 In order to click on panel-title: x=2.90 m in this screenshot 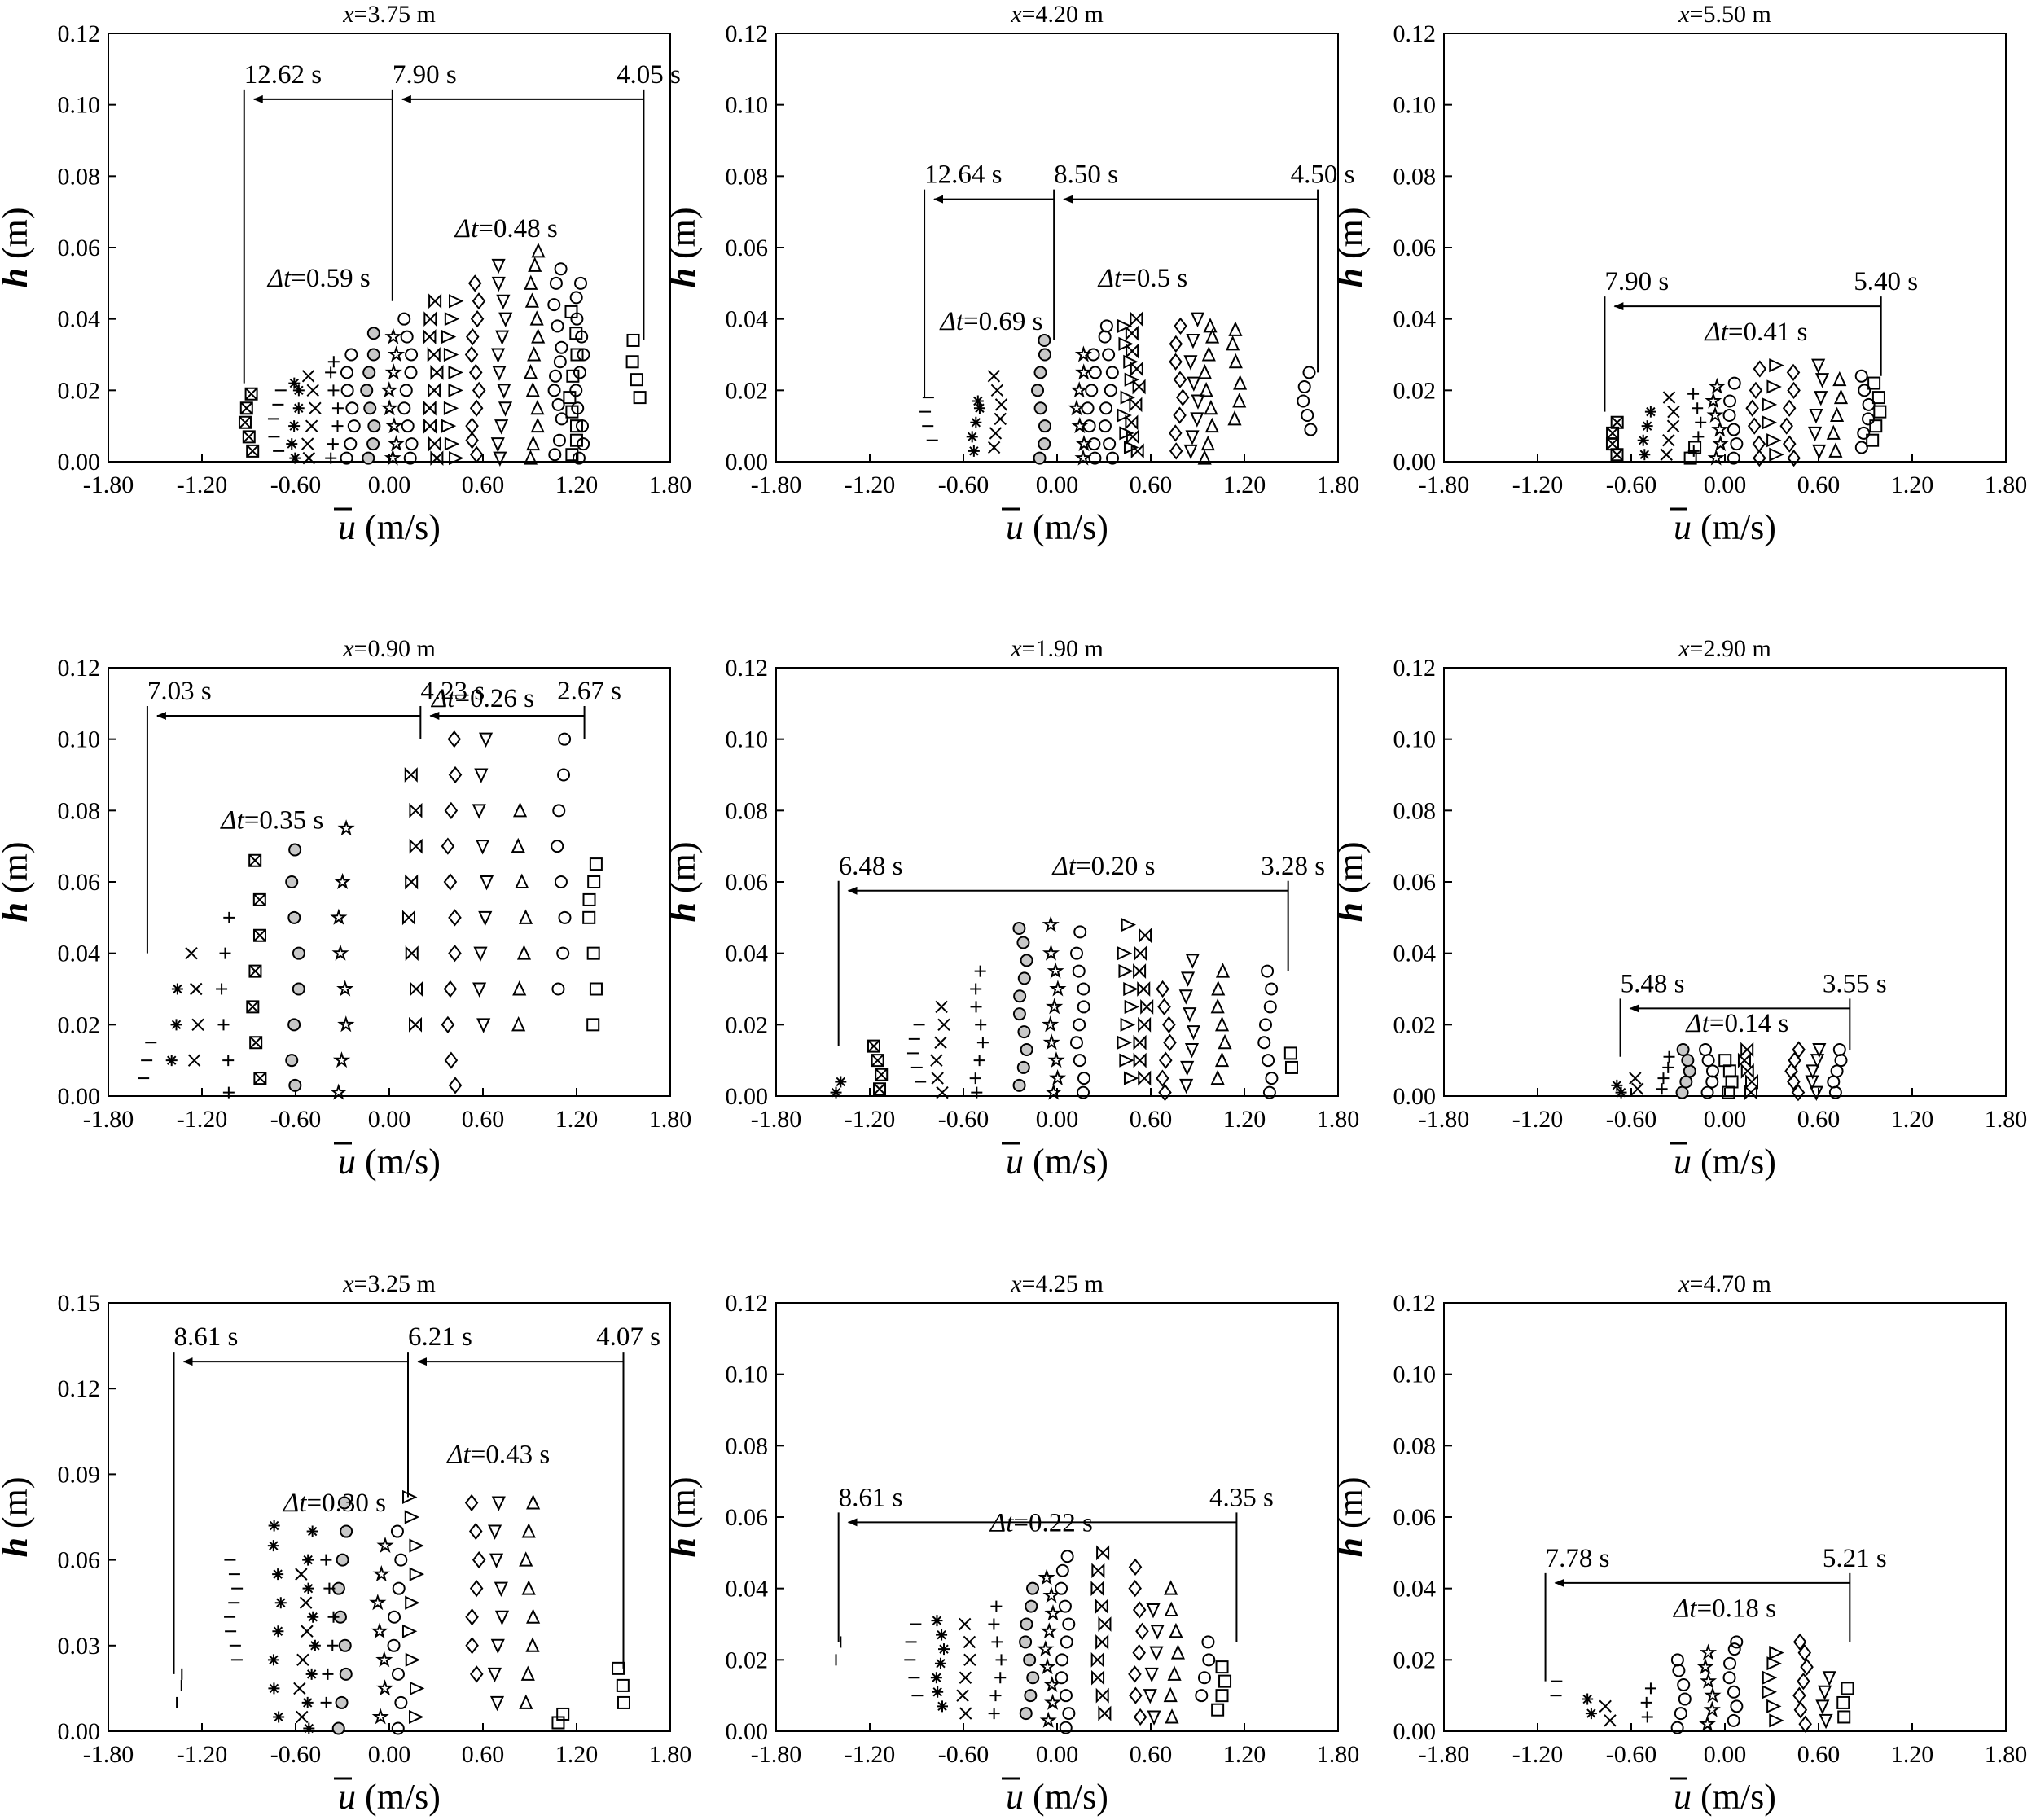, I will do `click(1725, 648)`.